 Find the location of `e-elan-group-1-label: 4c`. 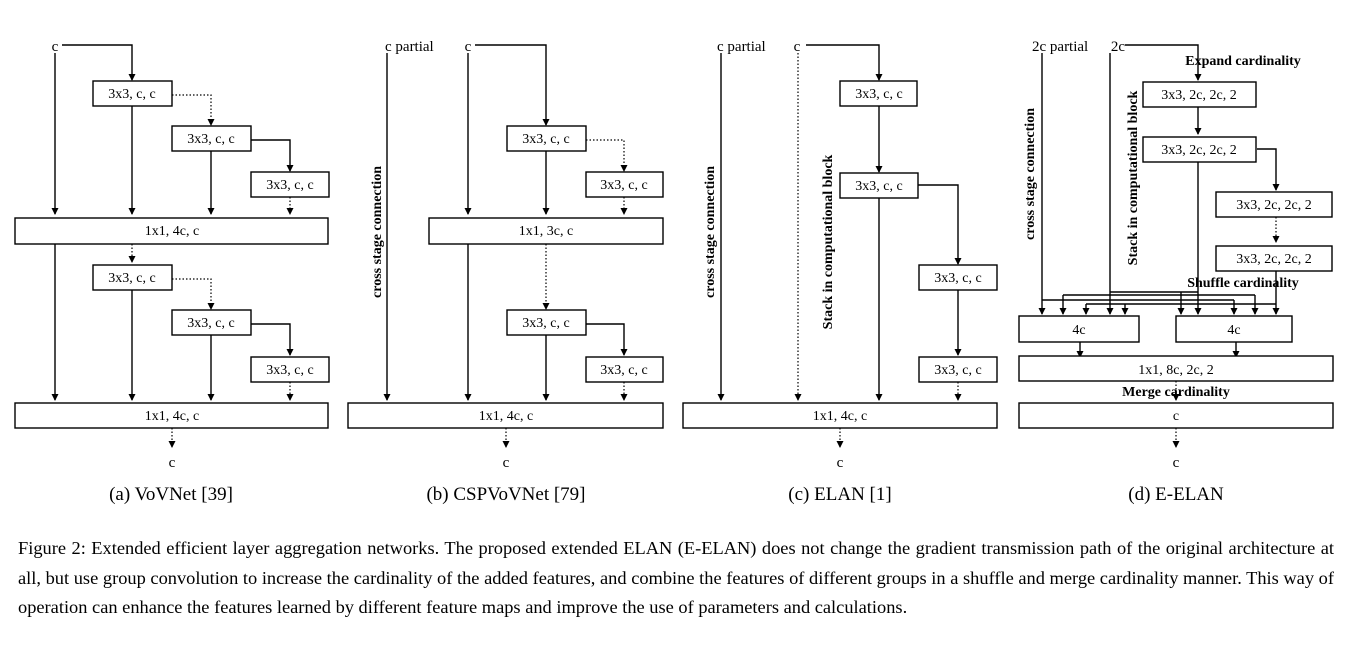

e-elan-group-1-label: 4c is located at coordinates (1078, 330).